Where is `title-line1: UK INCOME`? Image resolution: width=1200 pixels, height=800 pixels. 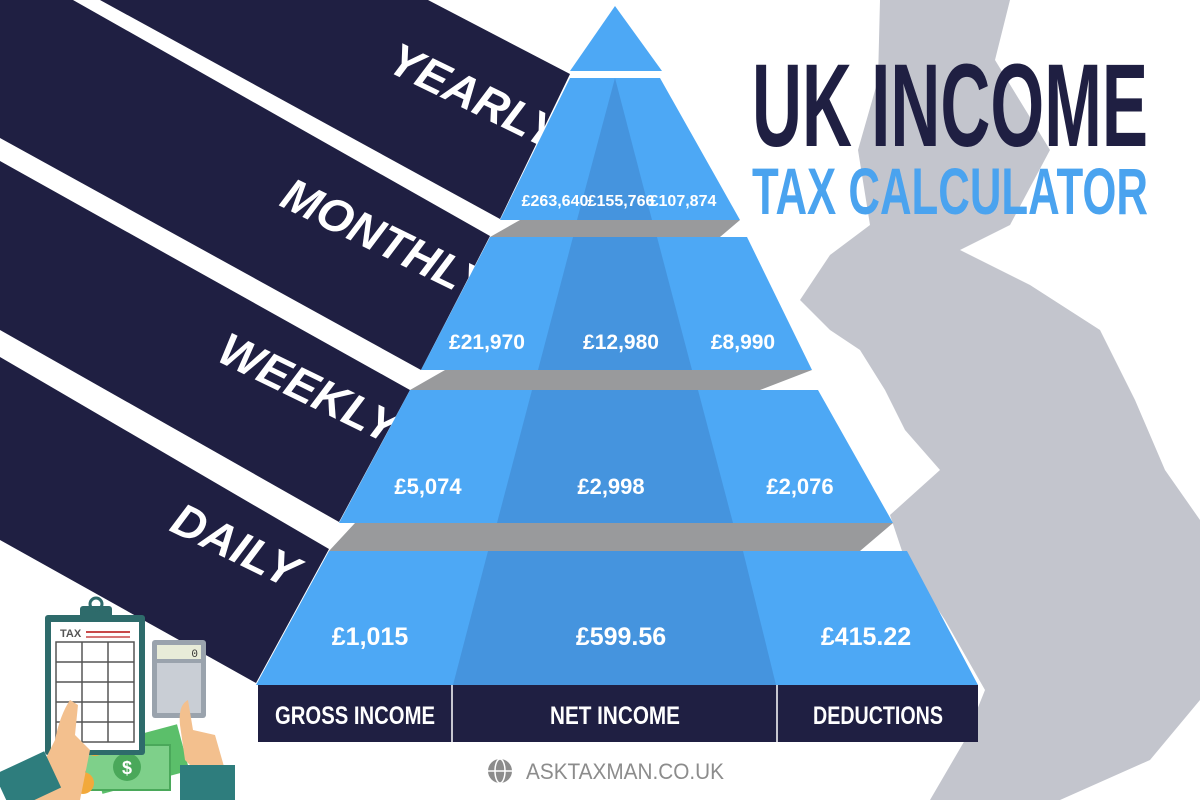
title-line1: UK INCOME is located at coordinates (950, 106).